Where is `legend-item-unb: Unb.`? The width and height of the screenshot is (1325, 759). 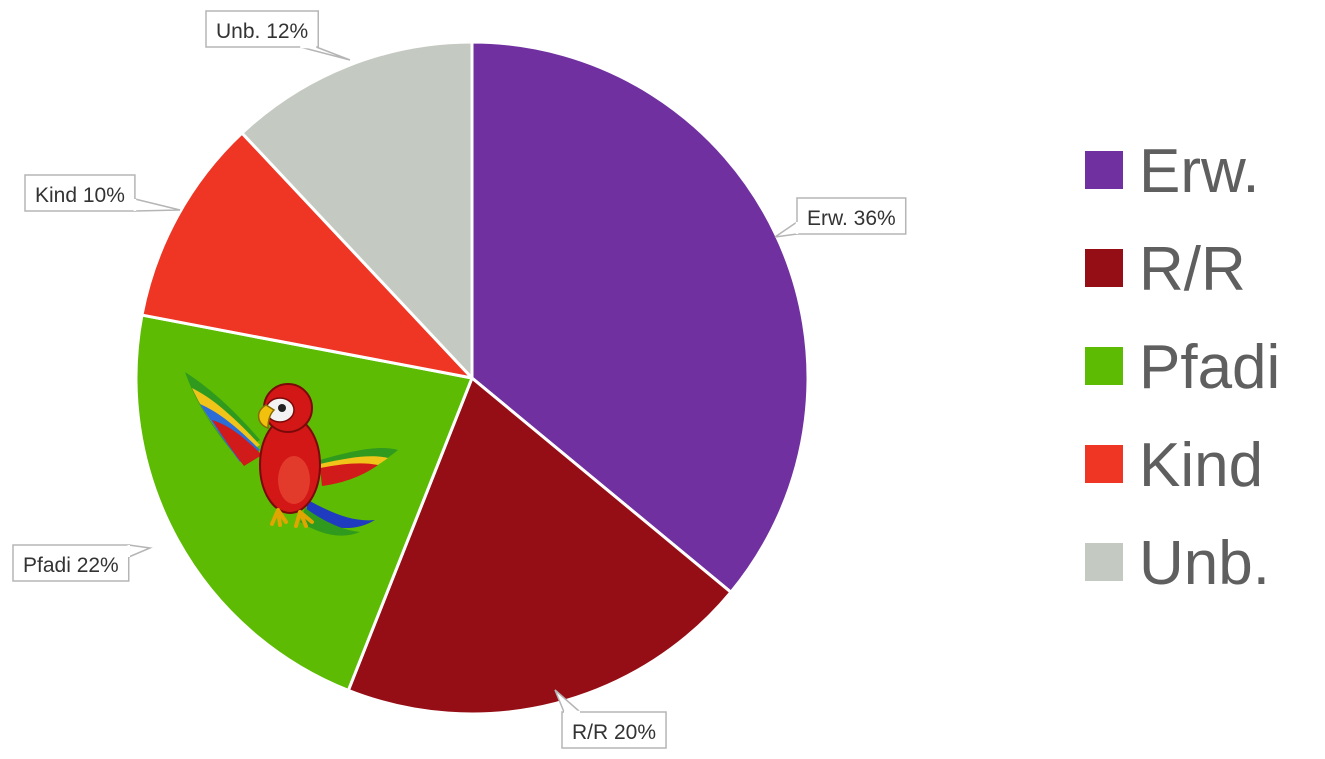 legend-item-unb: Unb. is located at coordinates (1177, 563).